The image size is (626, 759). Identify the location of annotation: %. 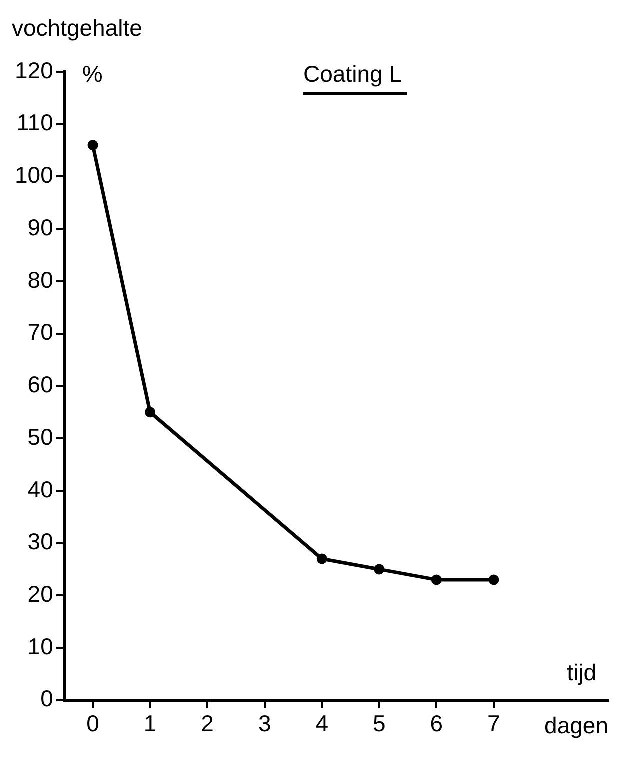
(92, 74).